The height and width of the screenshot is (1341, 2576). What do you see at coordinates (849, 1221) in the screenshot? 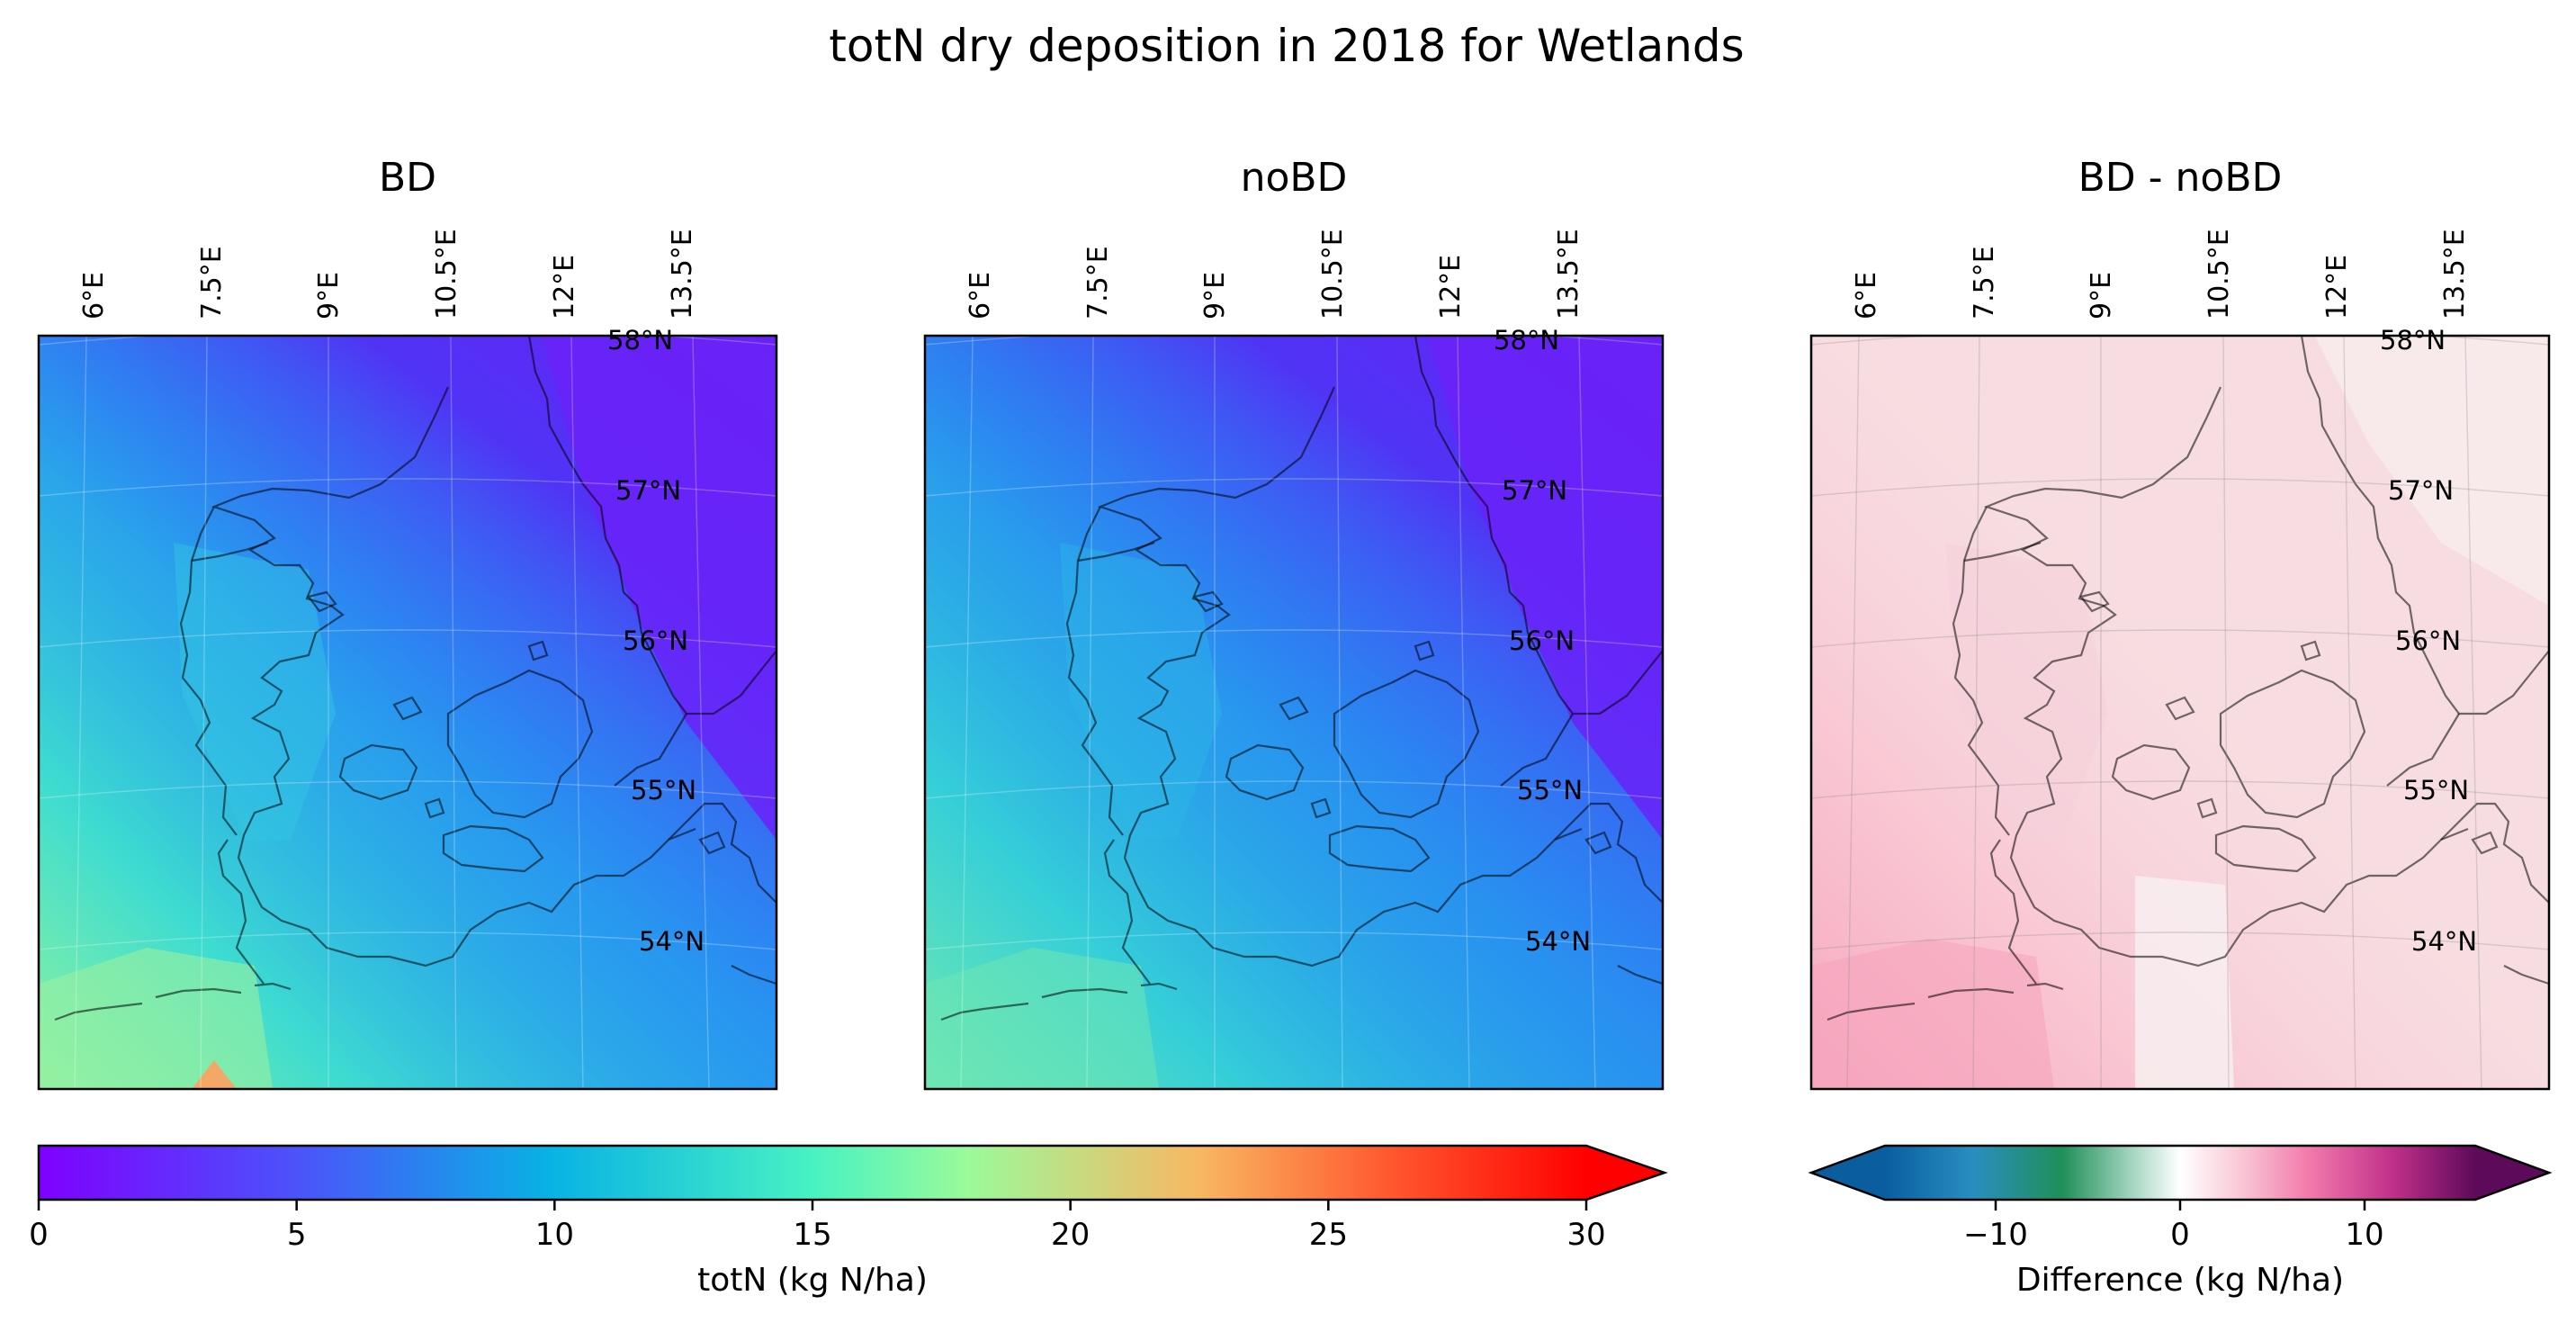
I see `colorbar-totn: 0 5 10 15 20 25 30 totN (kg N/ha)` at bounding box center [849, 1221].